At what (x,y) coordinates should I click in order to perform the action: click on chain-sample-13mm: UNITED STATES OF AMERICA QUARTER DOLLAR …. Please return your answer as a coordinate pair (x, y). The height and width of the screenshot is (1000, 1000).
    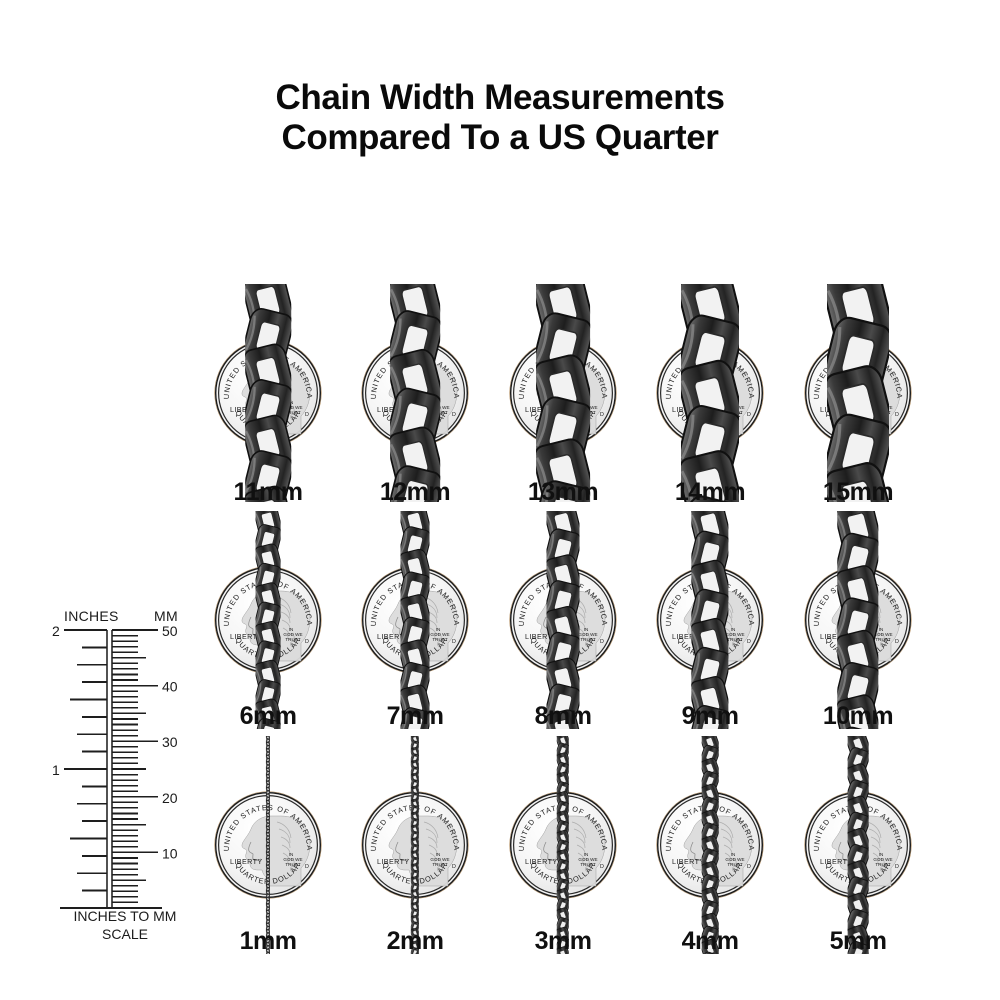
    Looking at the image, I should click on (563, 395).